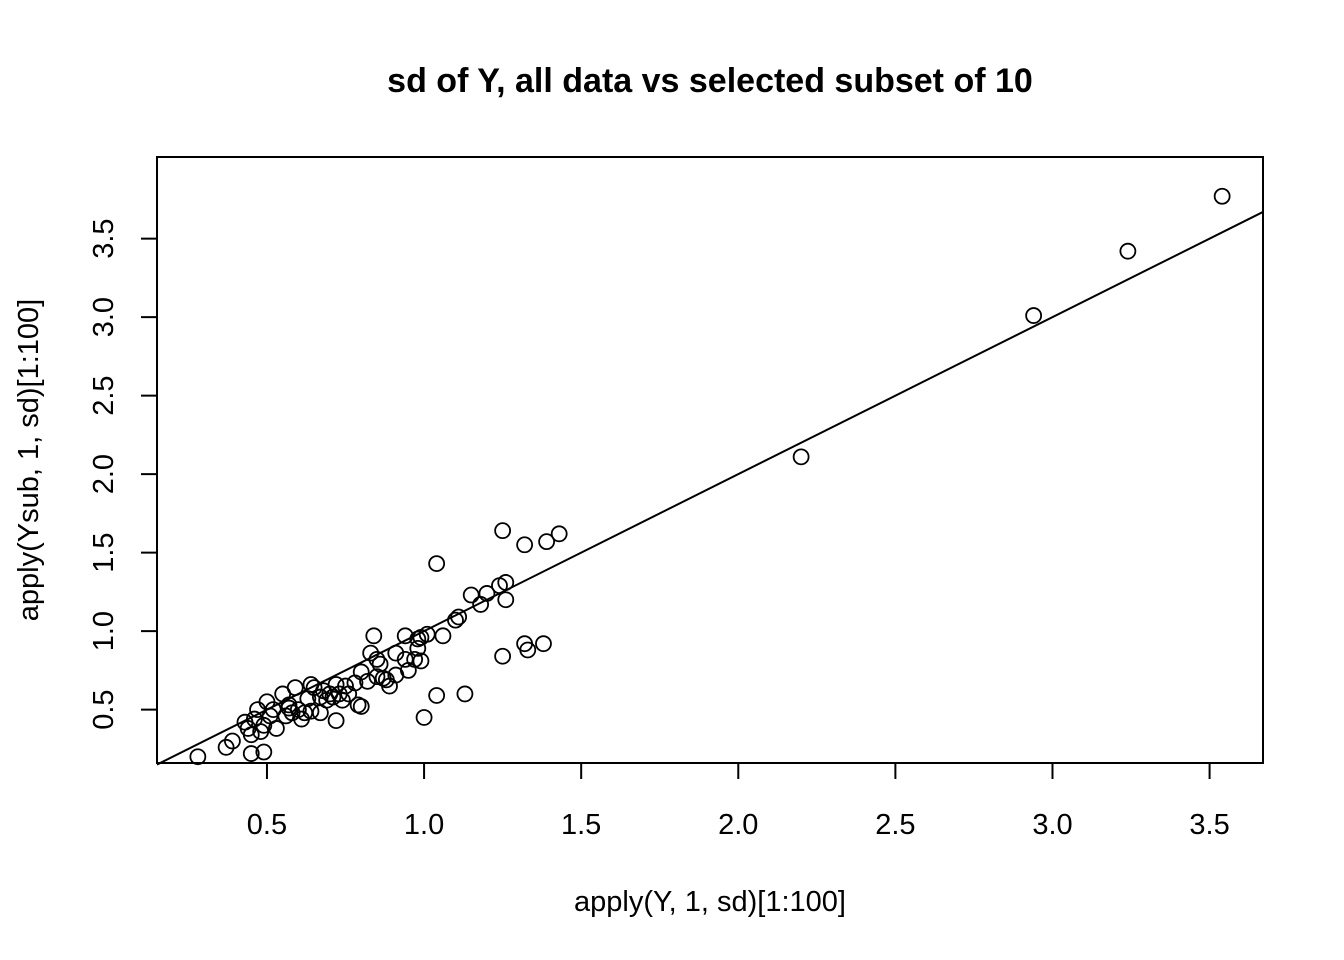  Describe the element at coordinates (710, 902) in the screenshot. I see `x-axis-label: apply(Y, 1, sd)[1:100]` at that location.